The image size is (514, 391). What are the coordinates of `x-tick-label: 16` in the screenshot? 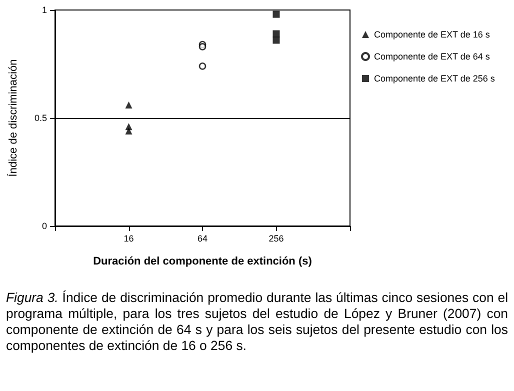 It's located at (129, 239).